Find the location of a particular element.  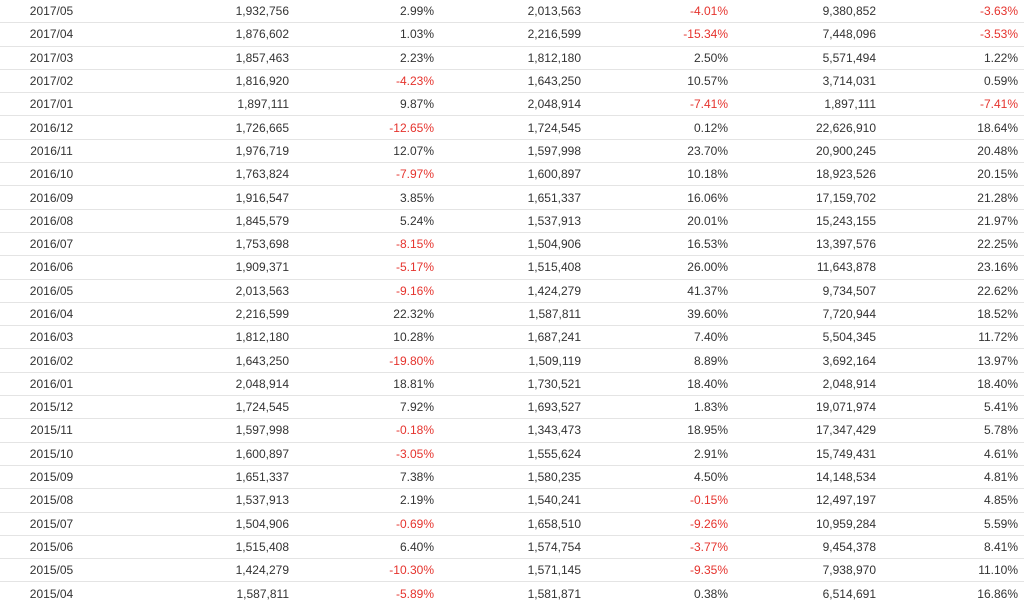

month-cell: 2015/04 is located at coordinates (57, 593).